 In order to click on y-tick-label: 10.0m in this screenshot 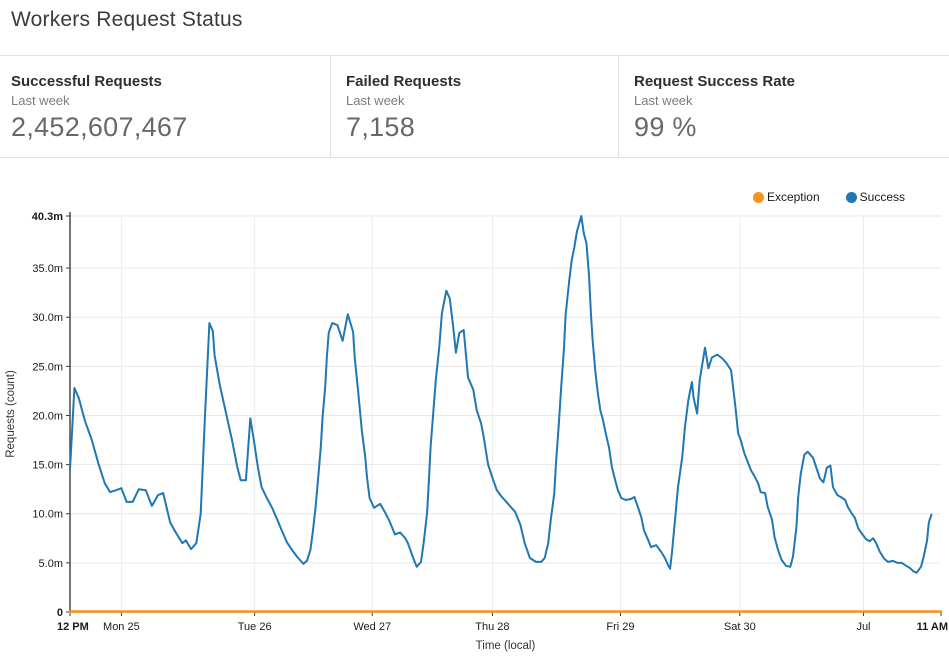, I will do `click(47, 515)`.